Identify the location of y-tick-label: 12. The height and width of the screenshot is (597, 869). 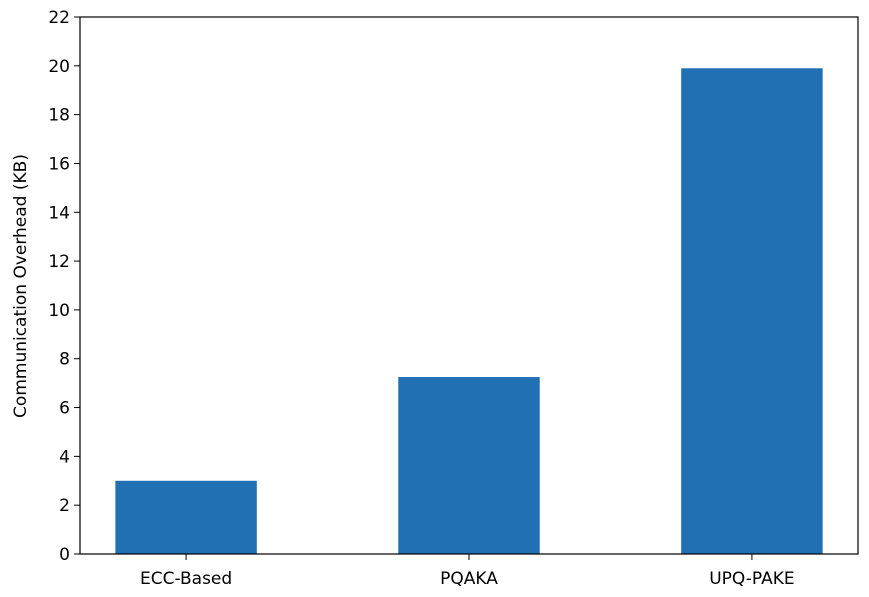
(59, 262).